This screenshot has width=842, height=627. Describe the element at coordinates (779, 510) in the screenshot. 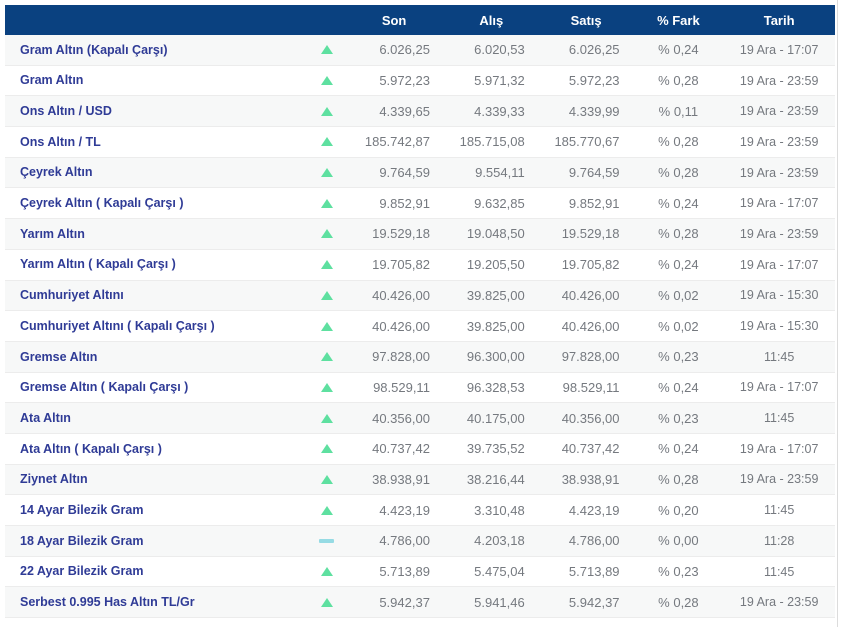

I see `timestamp-value: 11:45` at that location.